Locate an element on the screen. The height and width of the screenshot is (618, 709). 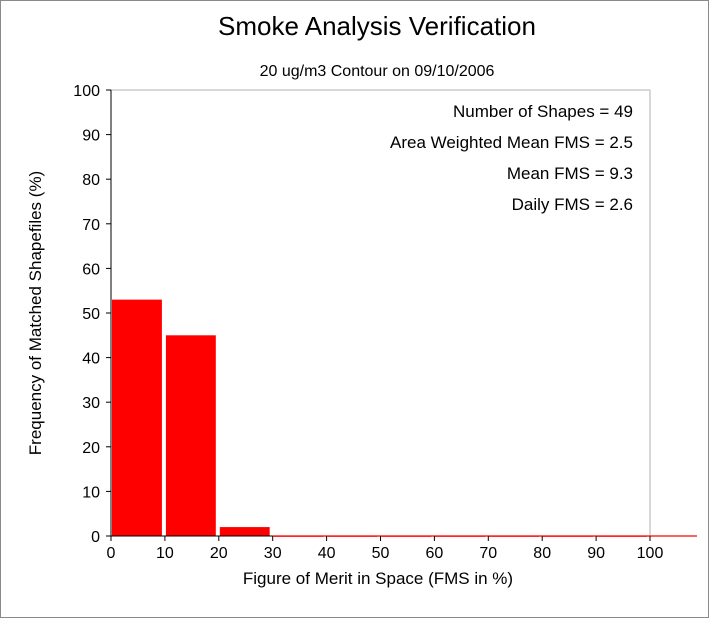
x-tick-label: 20 is located at coordinates (219, 553).